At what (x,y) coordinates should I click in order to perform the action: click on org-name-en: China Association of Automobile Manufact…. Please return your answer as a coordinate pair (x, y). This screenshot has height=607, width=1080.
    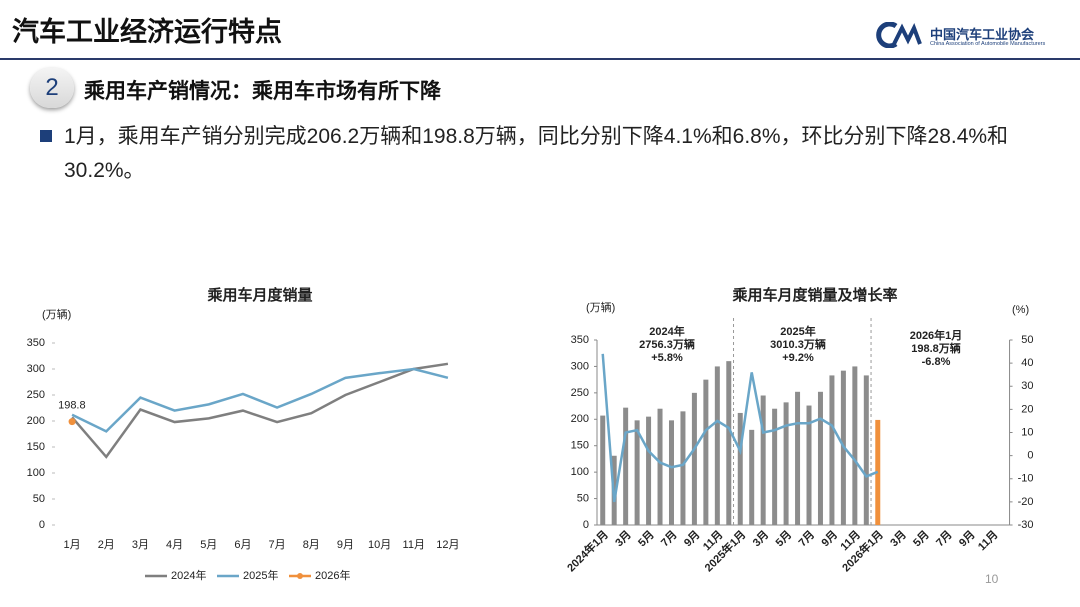
    Looking at the image, I should click on (988, 44).